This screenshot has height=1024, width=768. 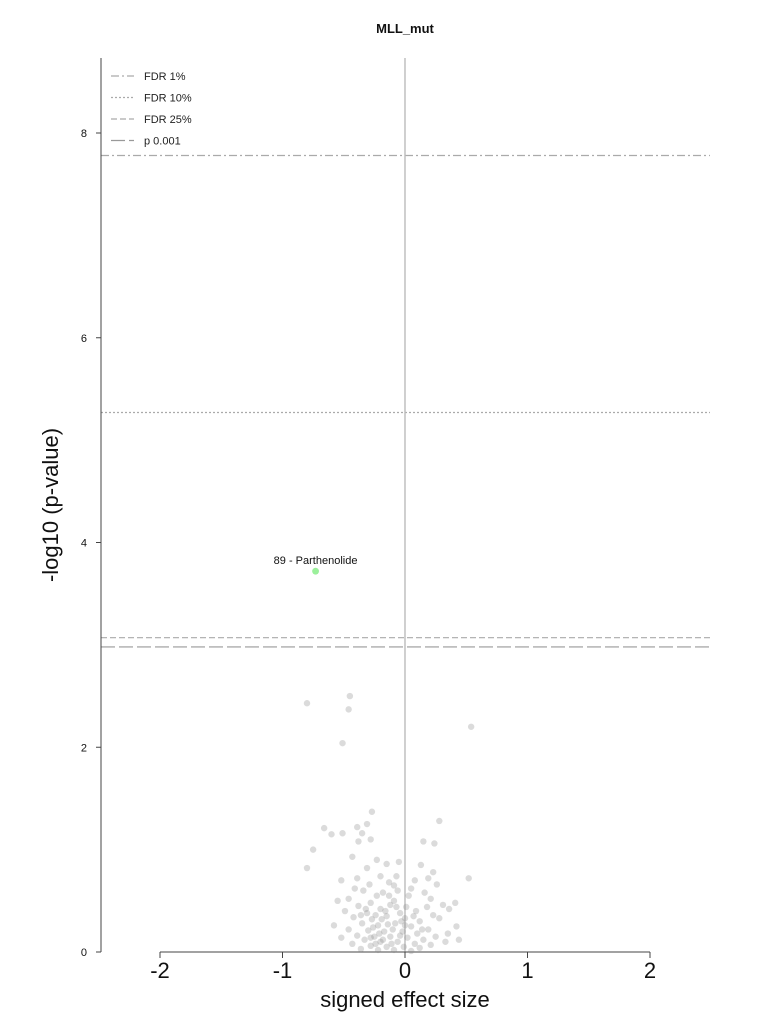 What do you see at coordinates (165, 77) in the screenshot?
I see `legend-label-0: FDR 1%` at bounding box center [165, 77].